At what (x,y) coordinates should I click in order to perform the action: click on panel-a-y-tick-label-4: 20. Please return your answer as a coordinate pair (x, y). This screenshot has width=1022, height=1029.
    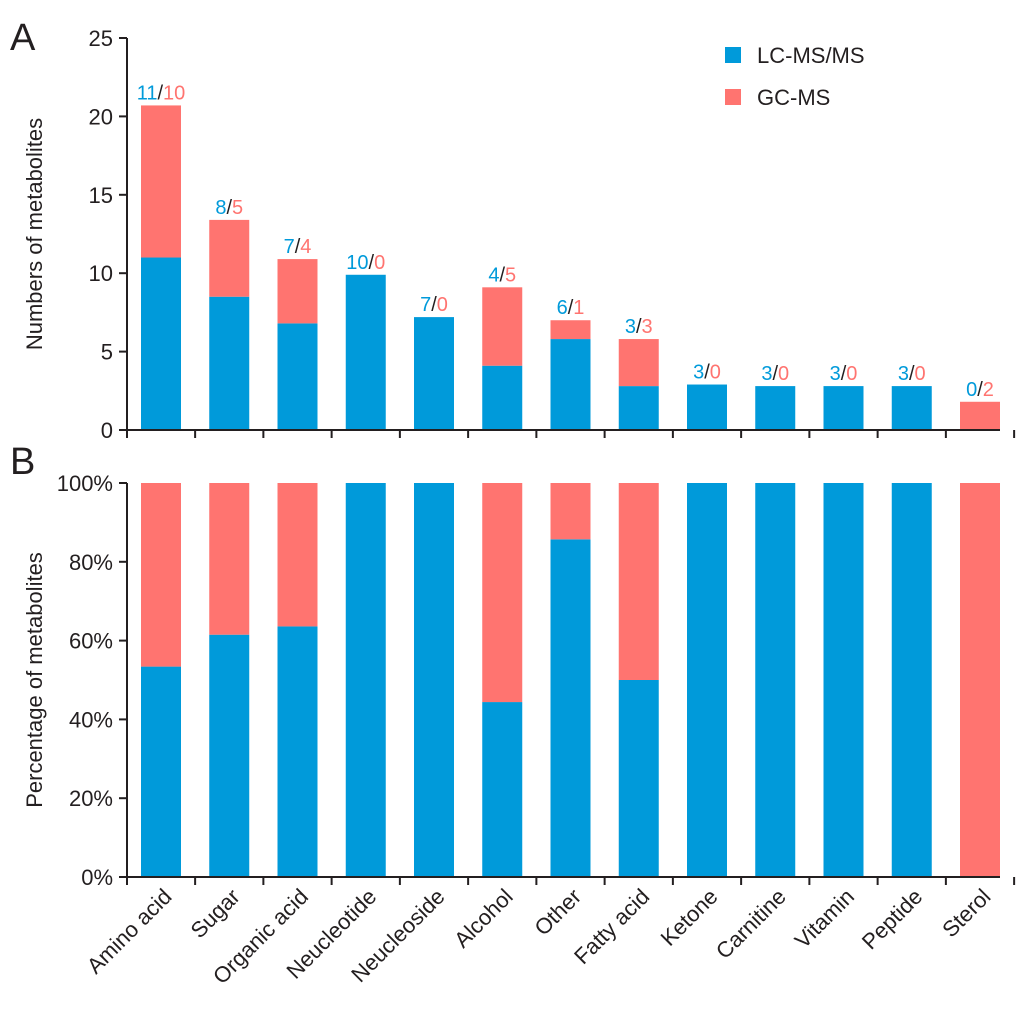
    Looking at the image, I should click on (101, 116).